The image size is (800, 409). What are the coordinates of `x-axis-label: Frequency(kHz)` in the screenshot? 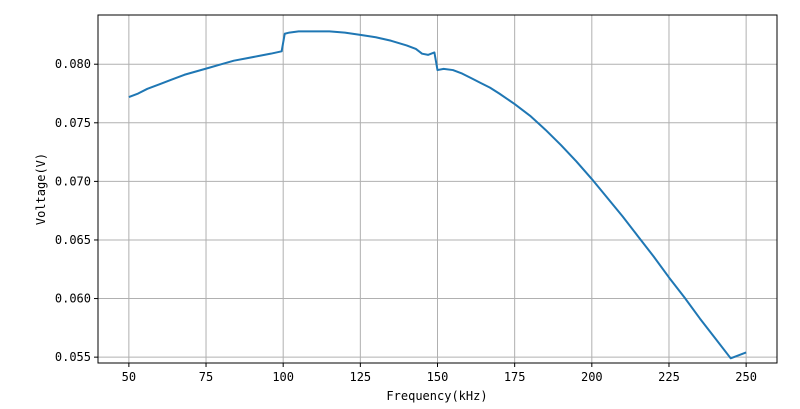 It's located at (436, 396).